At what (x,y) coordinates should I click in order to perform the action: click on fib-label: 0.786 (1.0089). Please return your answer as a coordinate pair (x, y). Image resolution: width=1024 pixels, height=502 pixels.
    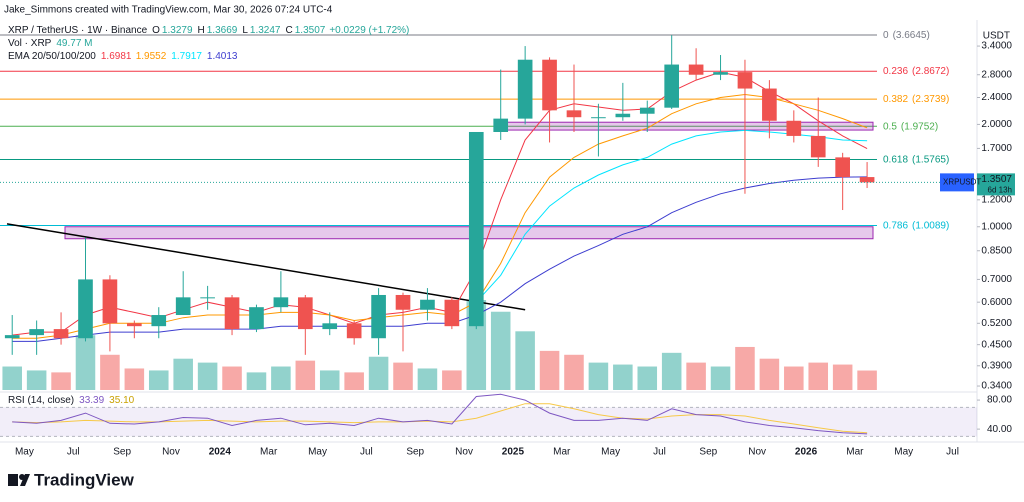
    Looking at the image, I should click on (916, 225).